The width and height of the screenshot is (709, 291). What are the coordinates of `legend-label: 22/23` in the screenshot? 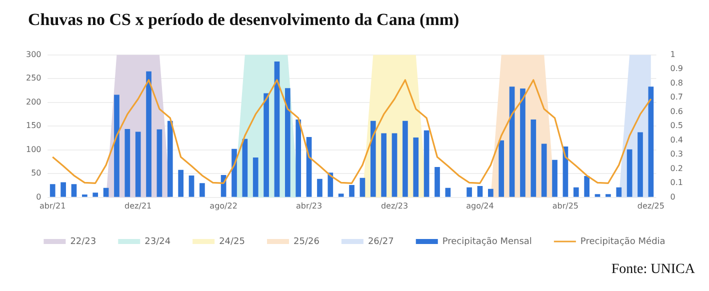 It's located at (83, 241).